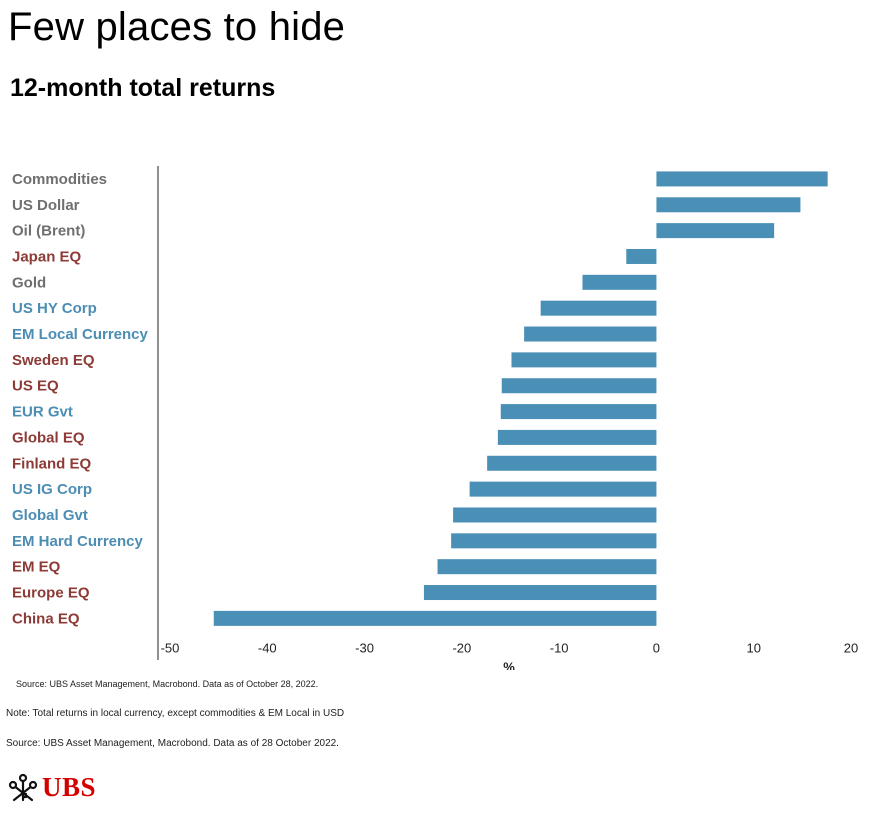 The image size is (894, 816). I want to click on category-label: Global EQ, so click(48, 437).